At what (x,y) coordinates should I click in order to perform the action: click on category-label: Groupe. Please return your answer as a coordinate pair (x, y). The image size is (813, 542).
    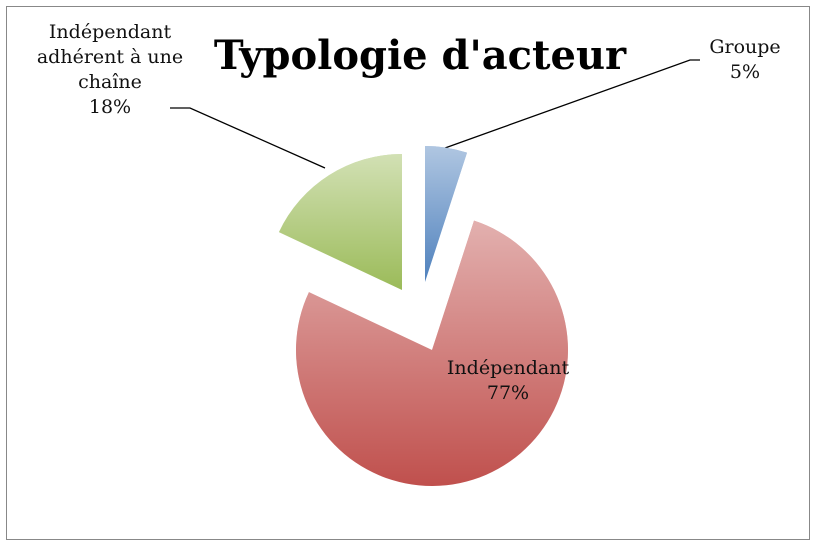
    Looking at the image, I should click on (745, 47).